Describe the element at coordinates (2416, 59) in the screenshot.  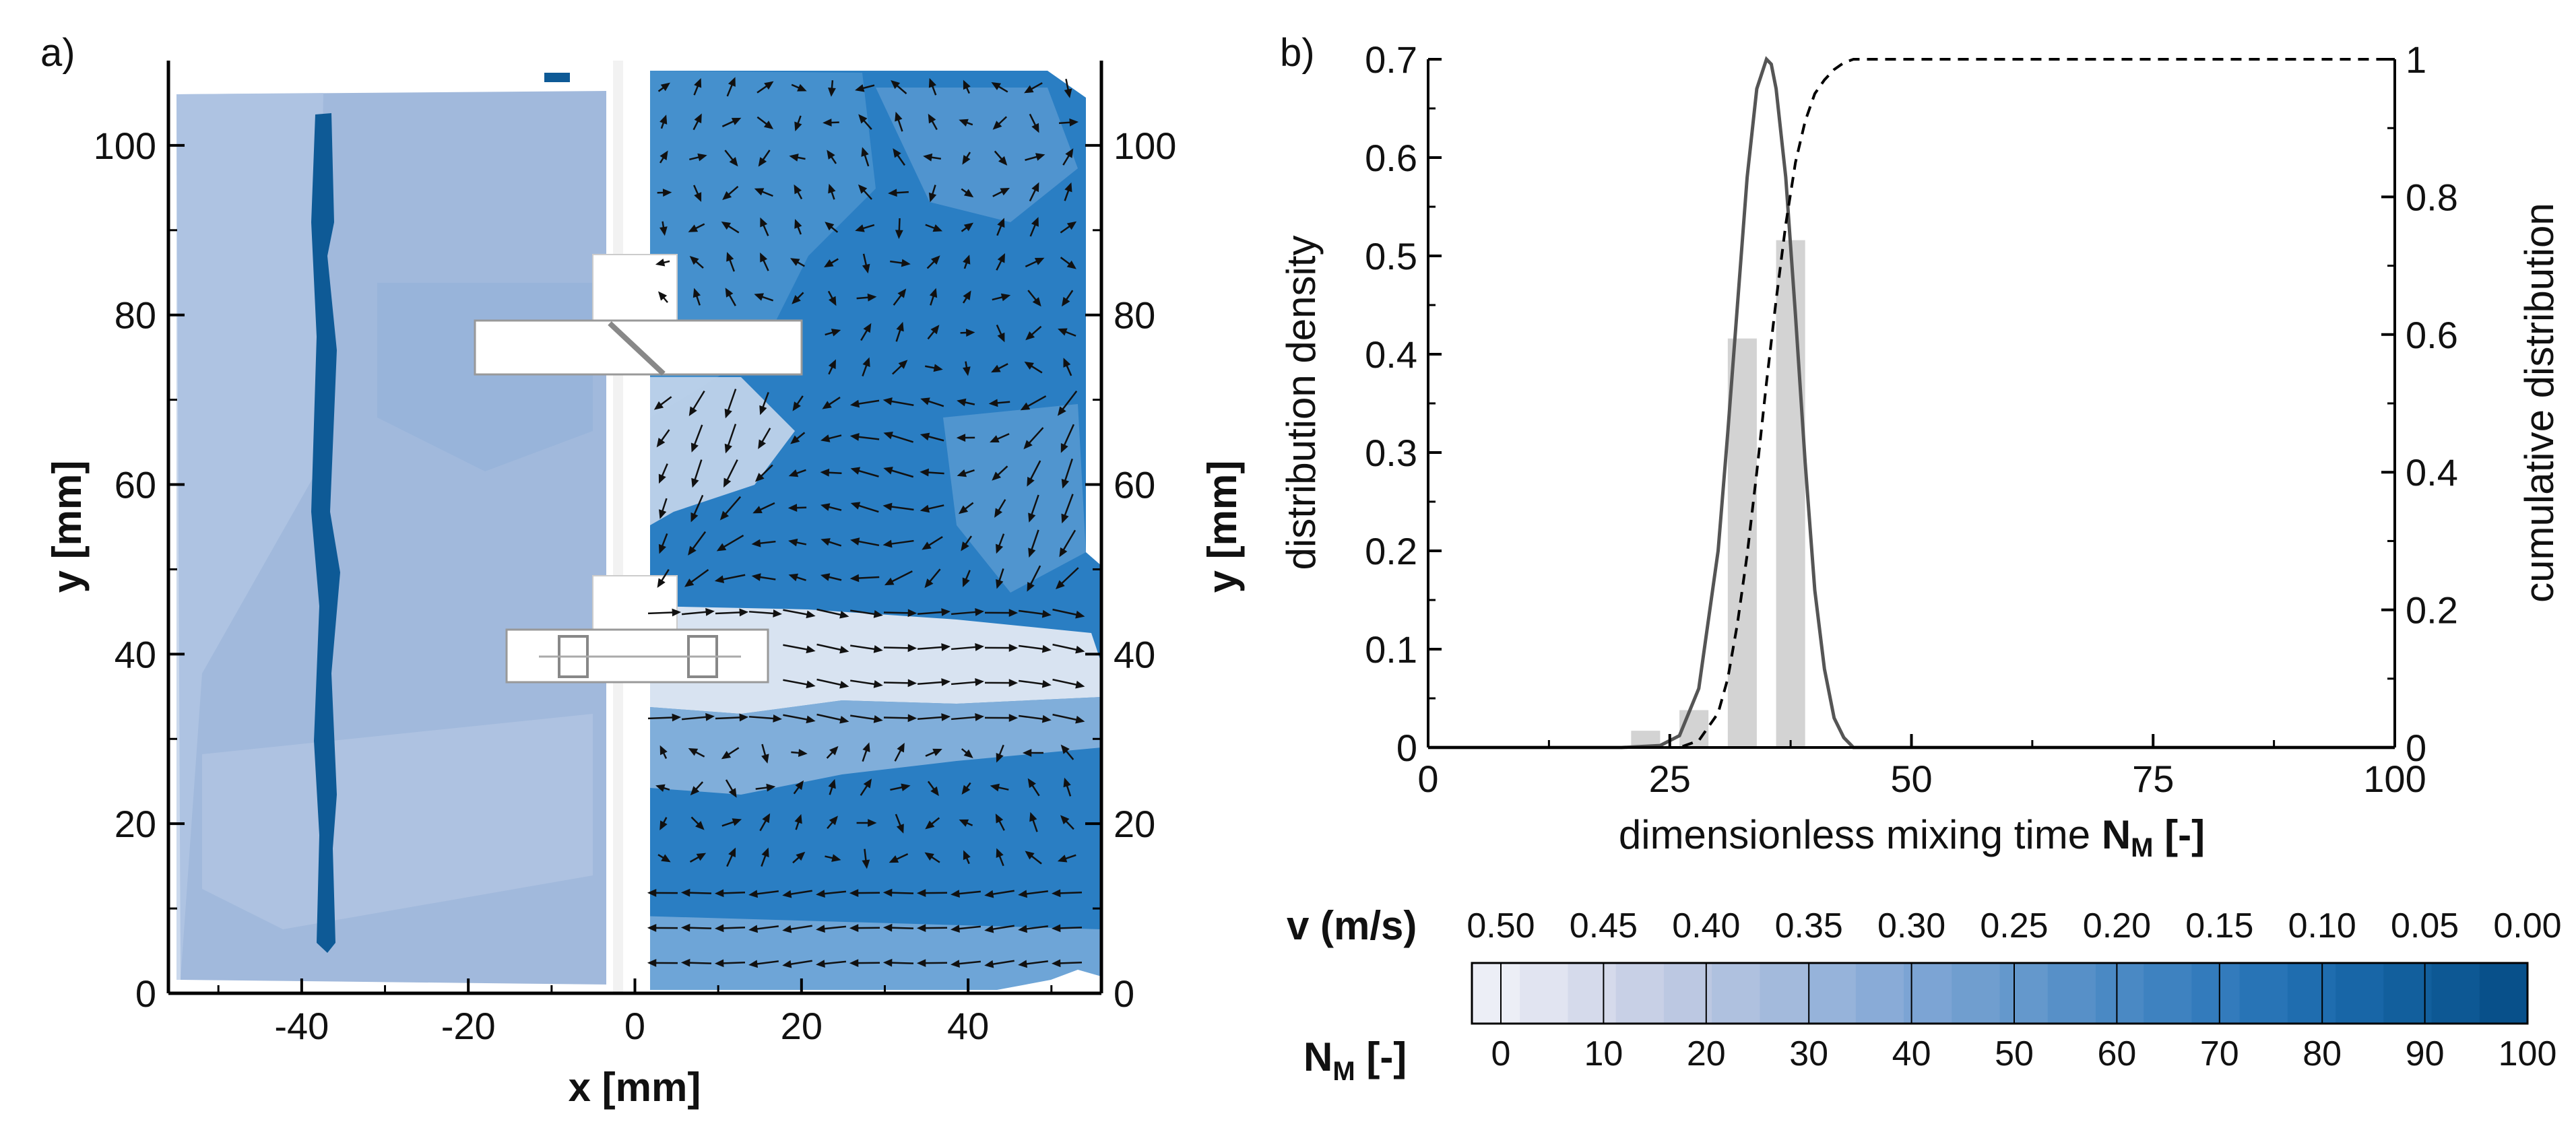
I see `b-y-tick-label-right: 1` at that location.